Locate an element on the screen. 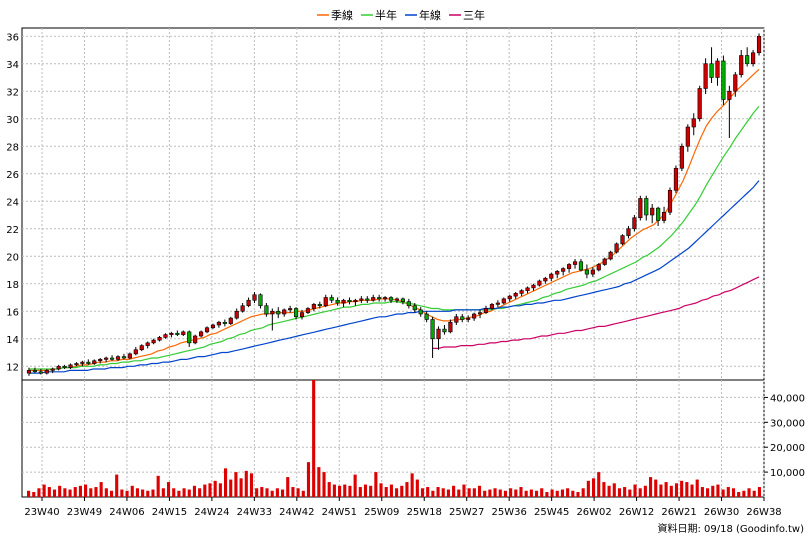  x-tick-label: 26W38 is located at coordinates (763, 512).